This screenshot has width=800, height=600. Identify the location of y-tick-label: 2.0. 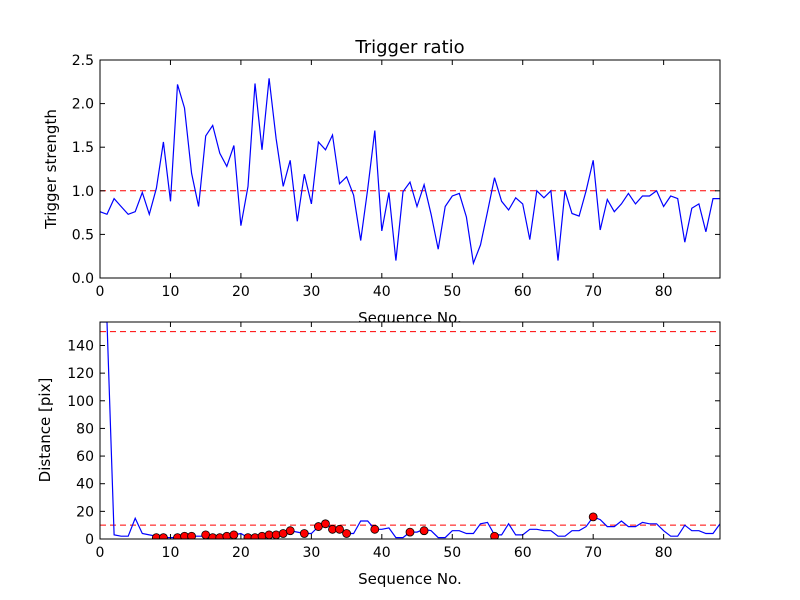
(83, 105).